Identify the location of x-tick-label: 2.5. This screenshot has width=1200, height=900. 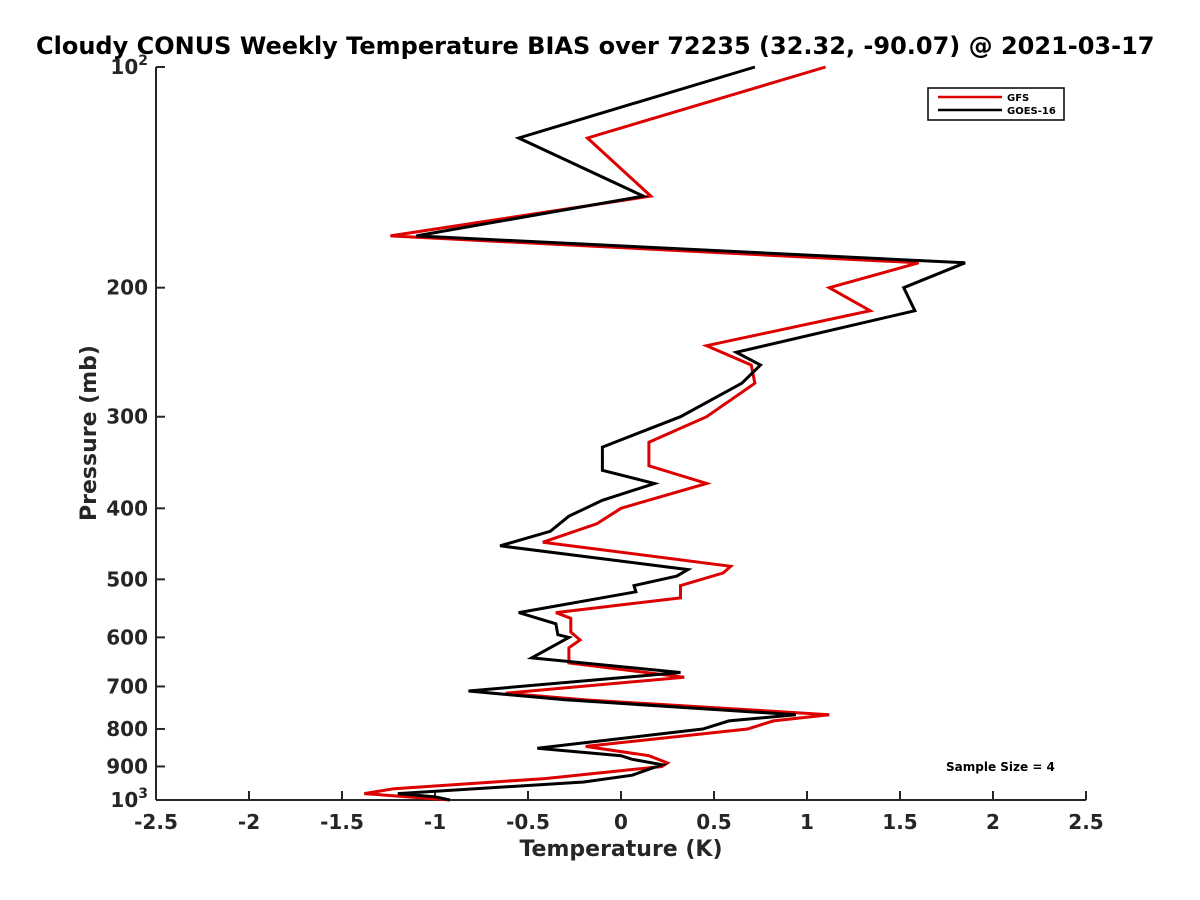
(1085, 822).